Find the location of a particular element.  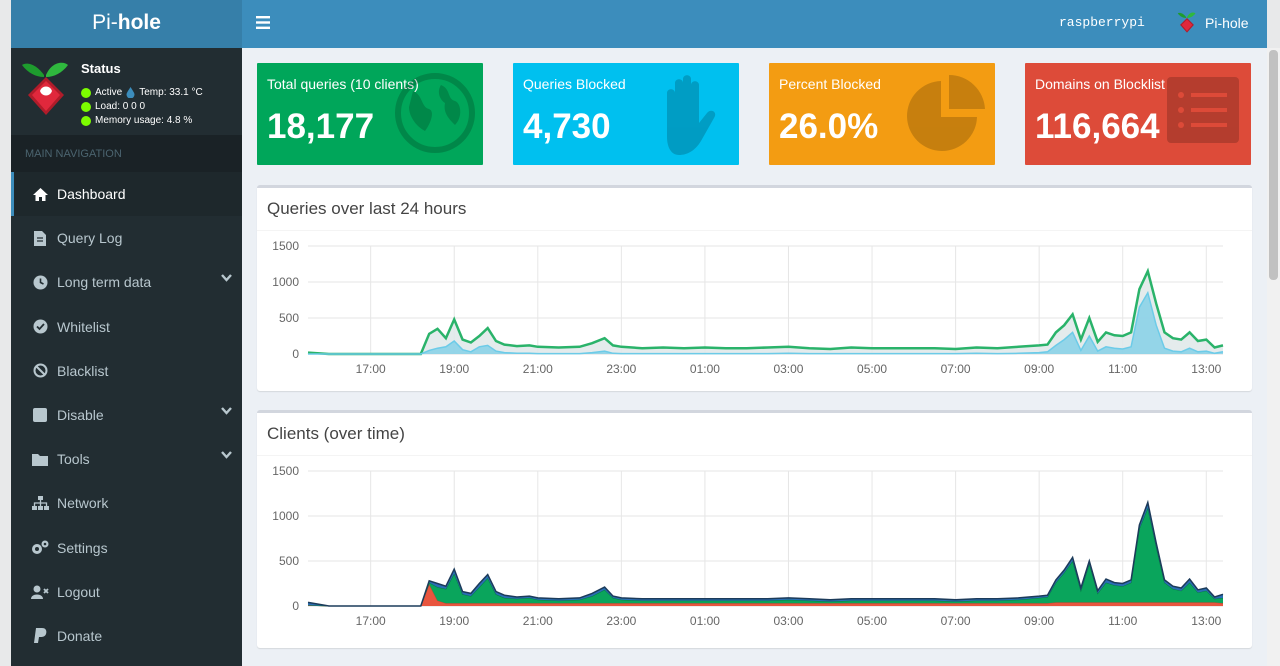

nav-item-whitelist: Whitelist is located at coordinates (126, 327).